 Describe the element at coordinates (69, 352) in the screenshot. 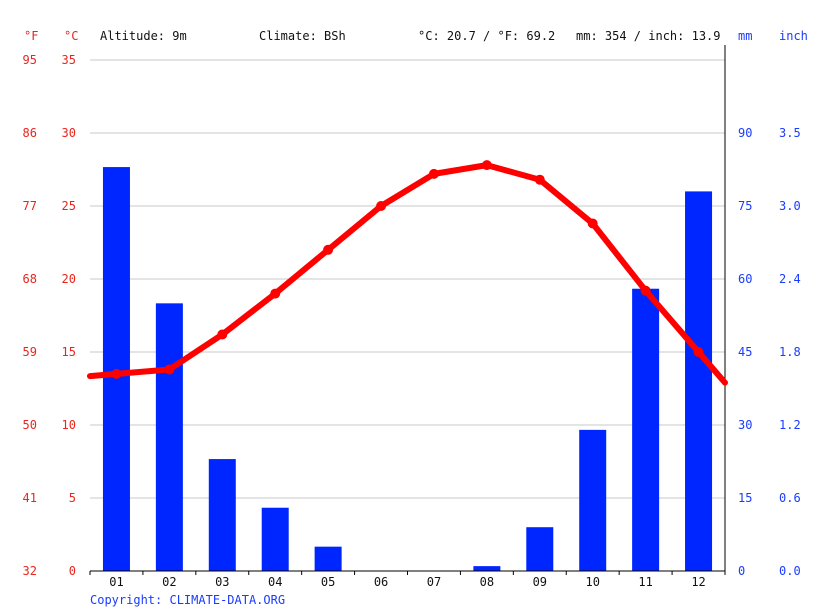

I see `celsius-tick-label: 15` at that location.